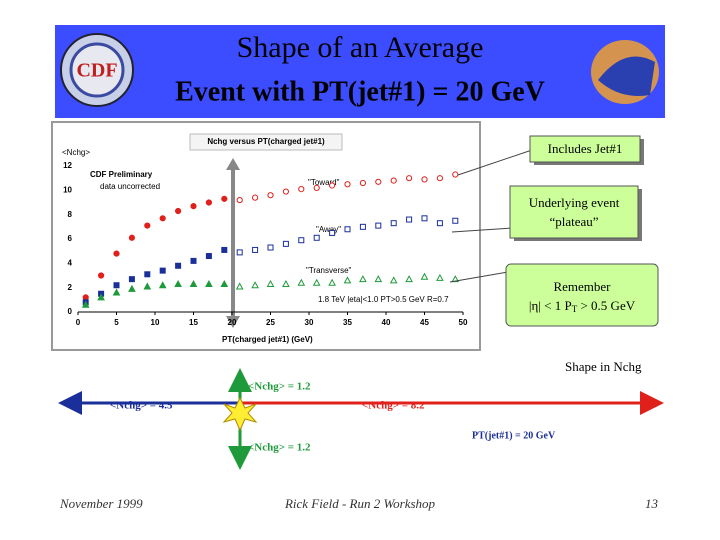 This screenshot has width=720, height=540. I want to click on cuts-part: |η| < 1 P, so click(550, 305).